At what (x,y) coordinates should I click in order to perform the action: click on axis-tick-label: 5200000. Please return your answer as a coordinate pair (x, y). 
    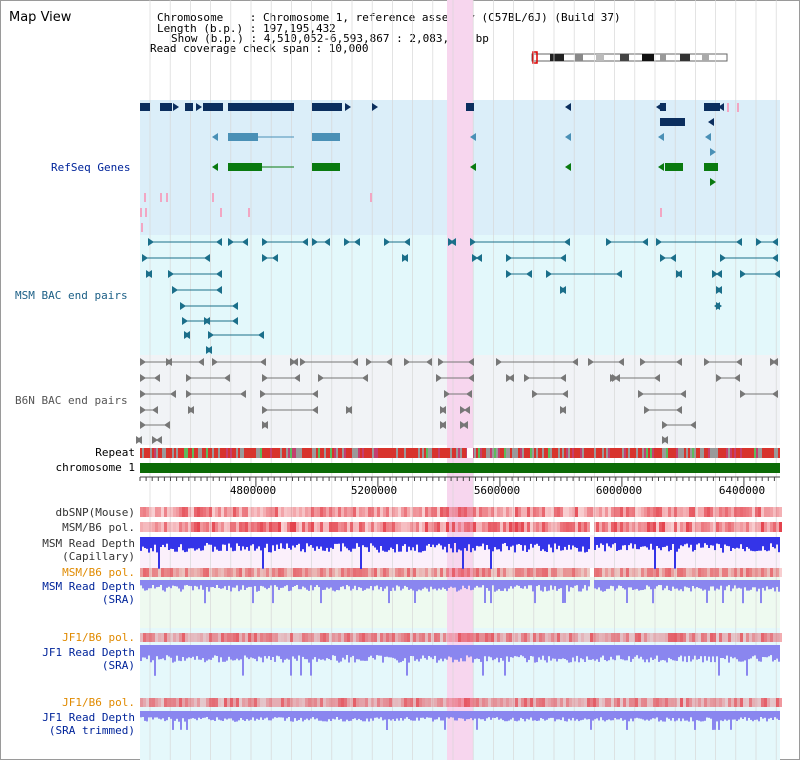
    Looking at the image, I should click on (374, 490).